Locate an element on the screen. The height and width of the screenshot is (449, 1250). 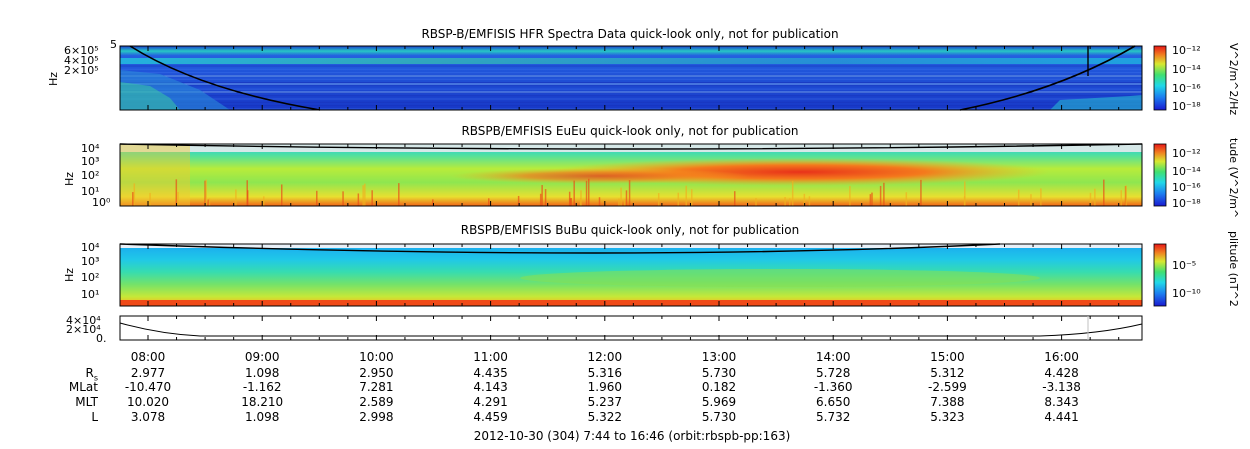
time-label: 09:00 is located at coordinates (262, 357).